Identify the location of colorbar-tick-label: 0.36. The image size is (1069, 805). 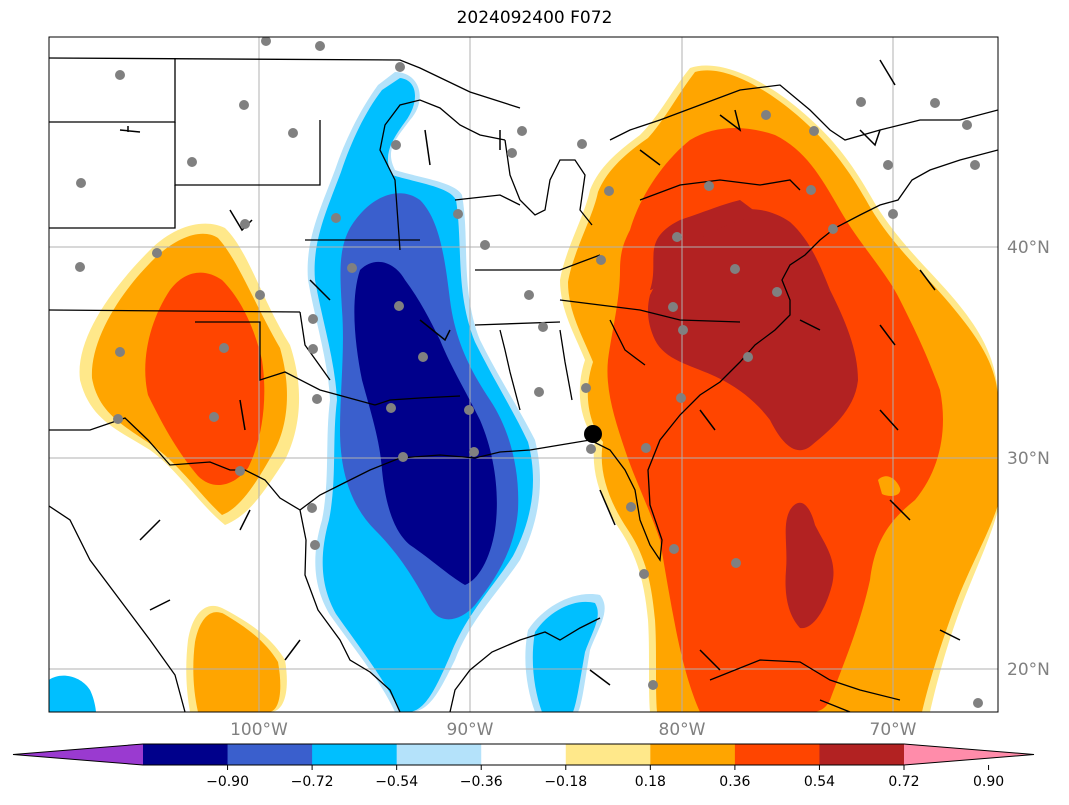
(734, 782).